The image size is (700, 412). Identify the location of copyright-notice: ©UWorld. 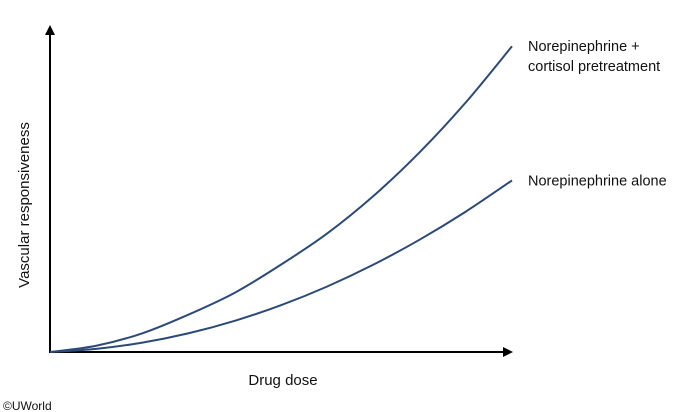
(27, 405).